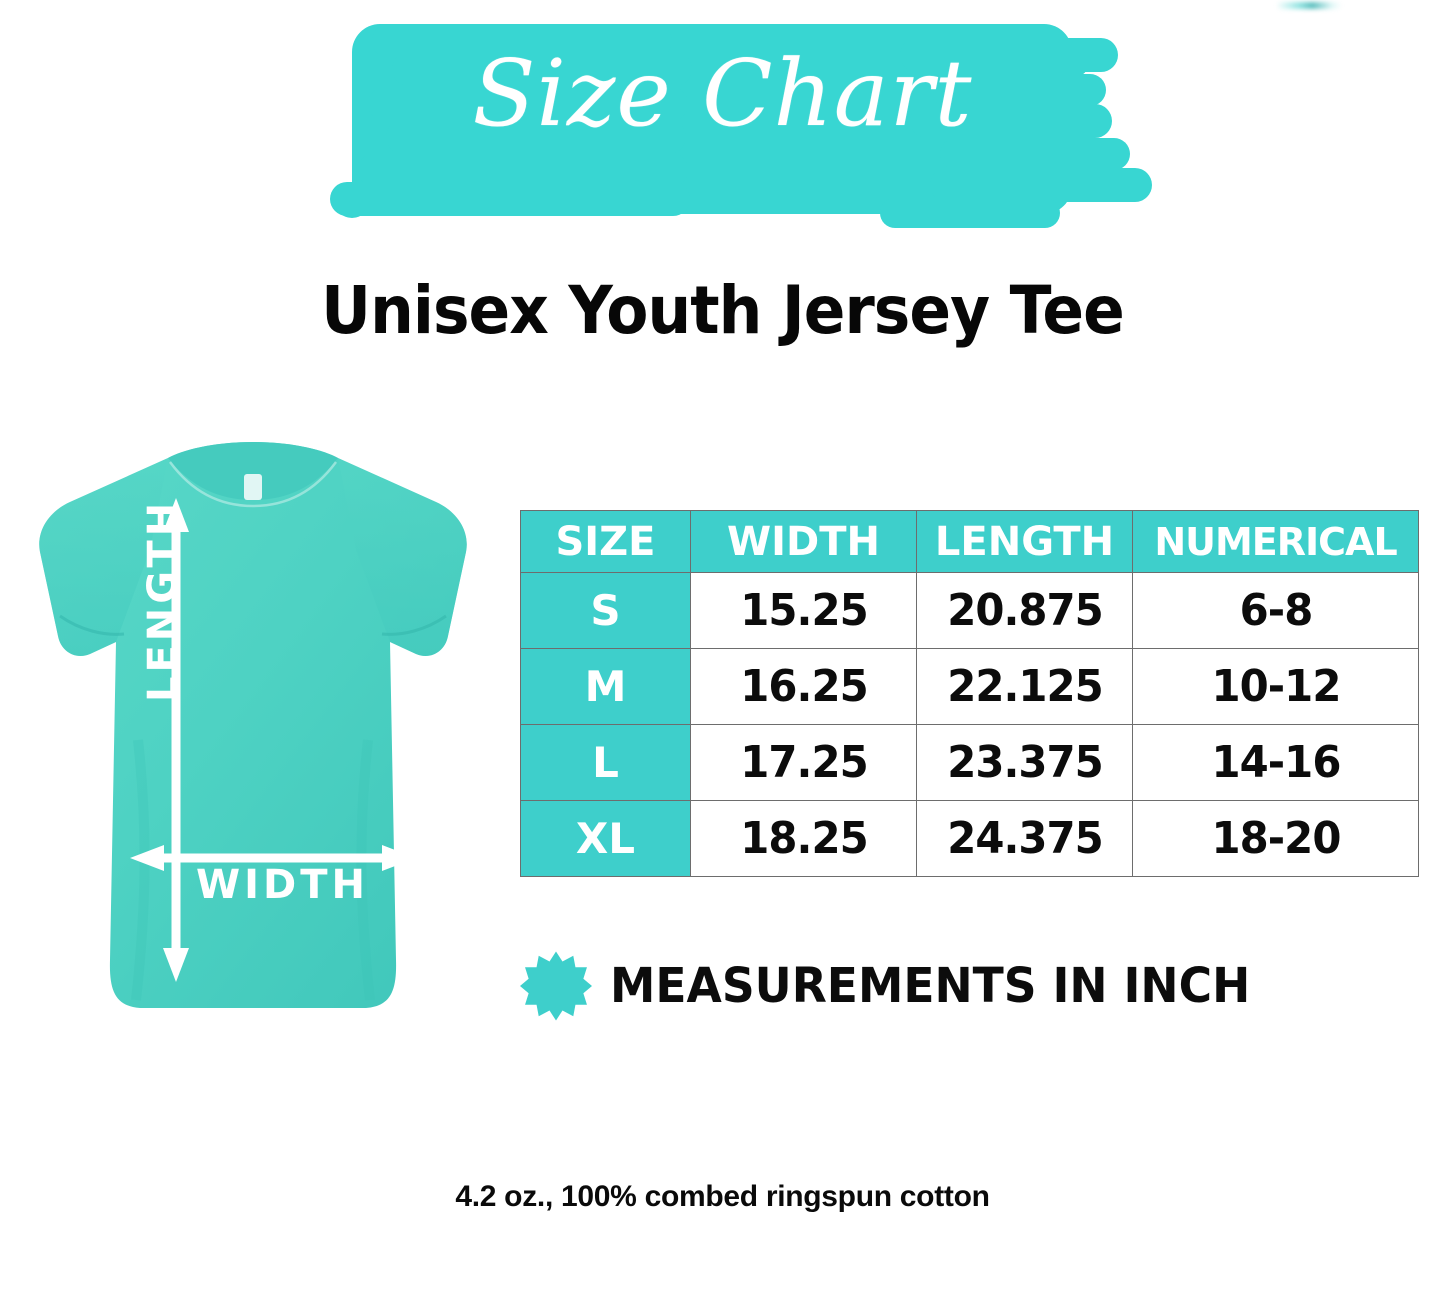  I want to click on table-row: L 17.25 23.375 14-16, so click(969, 762).